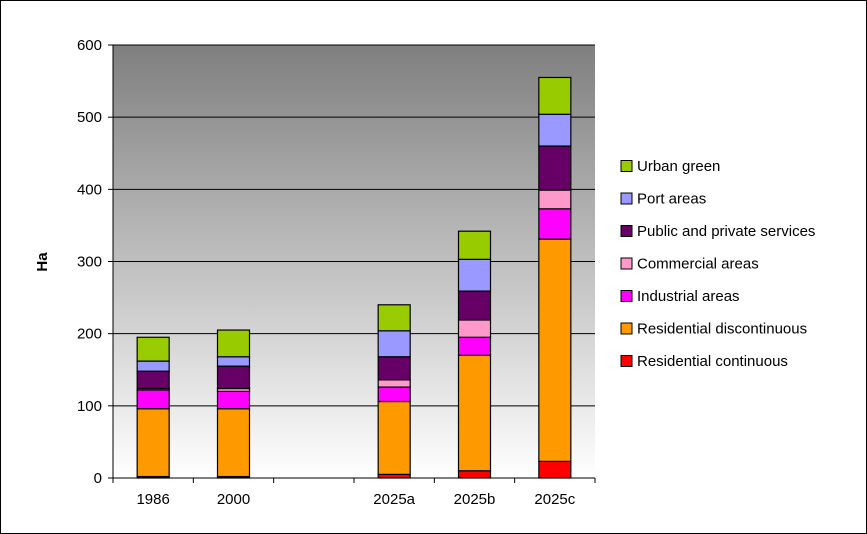 The width and height of the screenshot is (867, 534). What do you see at coordinates (89, 117) in the screenshot?
I see `y-tick-label: 500` at bounding box center [89, 117].